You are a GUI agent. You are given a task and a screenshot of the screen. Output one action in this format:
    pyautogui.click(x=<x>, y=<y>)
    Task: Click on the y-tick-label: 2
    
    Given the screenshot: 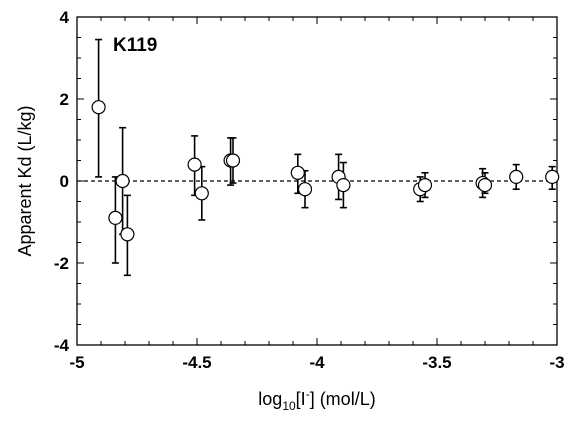 What is the action you would take?
    pyautogui.click(x=64, y=99)
    